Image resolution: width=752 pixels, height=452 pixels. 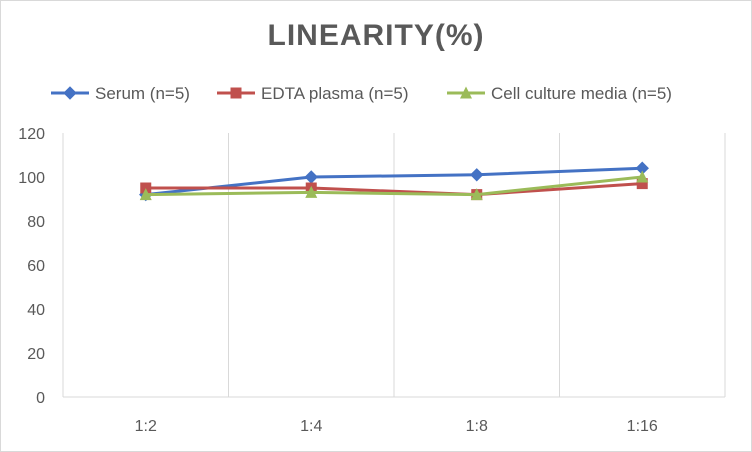 What do you see at coordinates (31, 134) in the screenshot?
I see `y-tick-label: 120` at bounding box center [31, 134].